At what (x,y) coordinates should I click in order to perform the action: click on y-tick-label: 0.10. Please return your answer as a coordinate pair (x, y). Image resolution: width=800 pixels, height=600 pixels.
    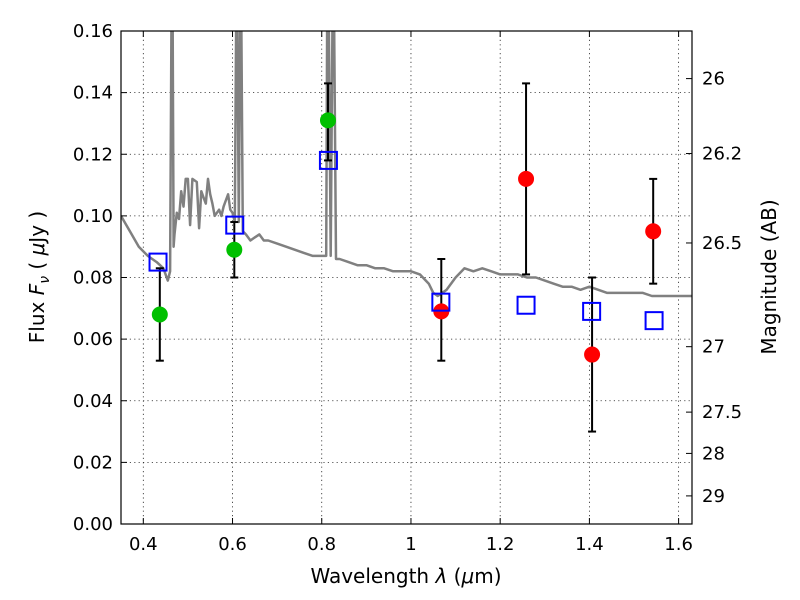
    Looking at the image, I should click on (93, 216).